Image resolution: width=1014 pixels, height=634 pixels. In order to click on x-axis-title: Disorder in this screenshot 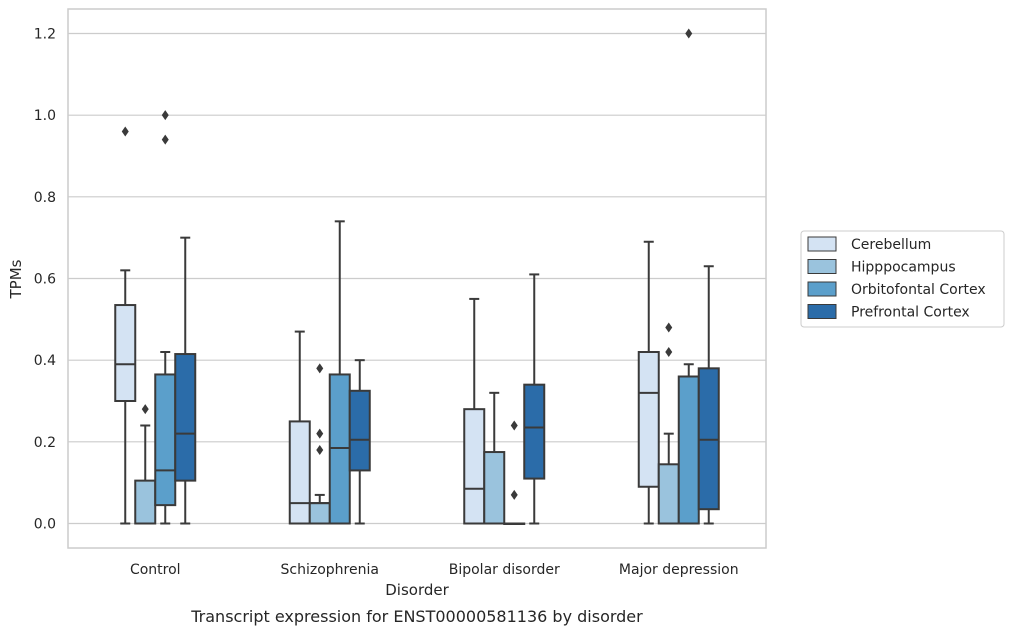, I will do `click(417, 590)`.